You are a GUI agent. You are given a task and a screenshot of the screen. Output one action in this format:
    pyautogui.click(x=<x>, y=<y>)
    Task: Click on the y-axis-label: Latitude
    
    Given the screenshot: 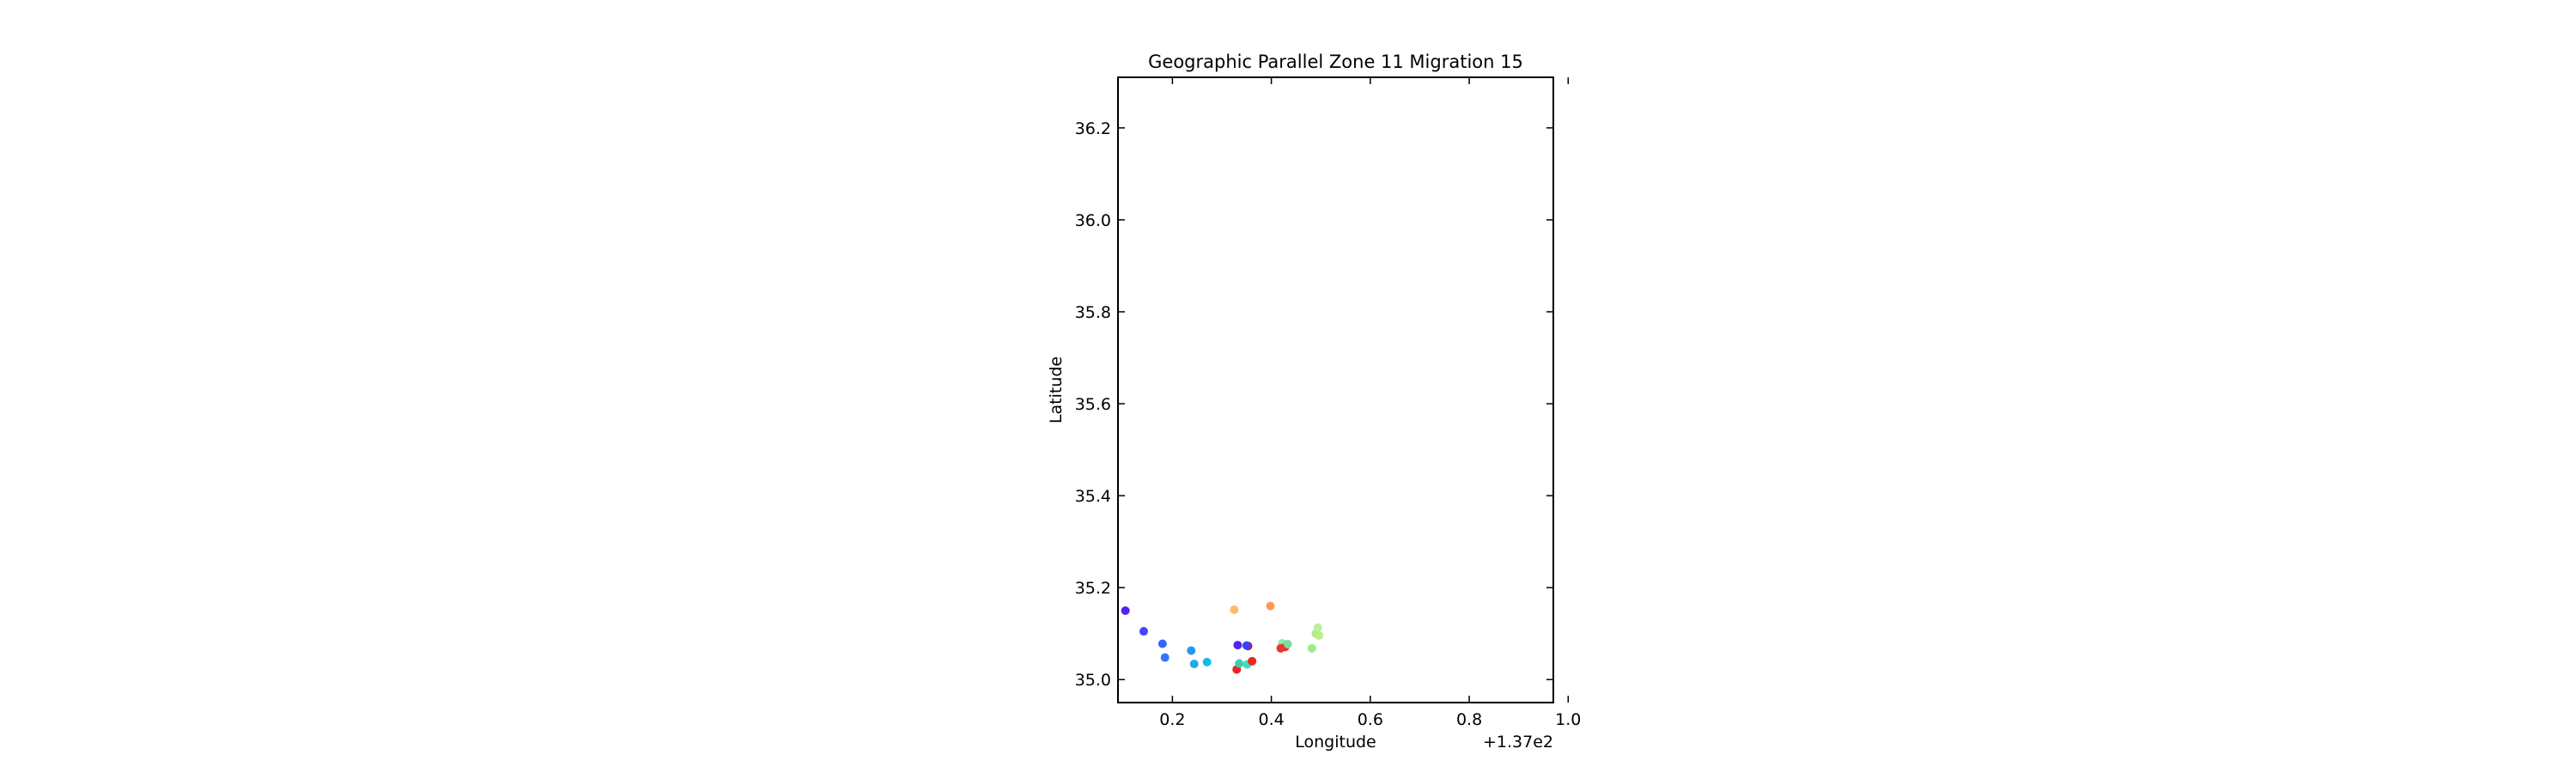 What is the action you would take?
    pyautogui.click(x=1056, y=389)
    